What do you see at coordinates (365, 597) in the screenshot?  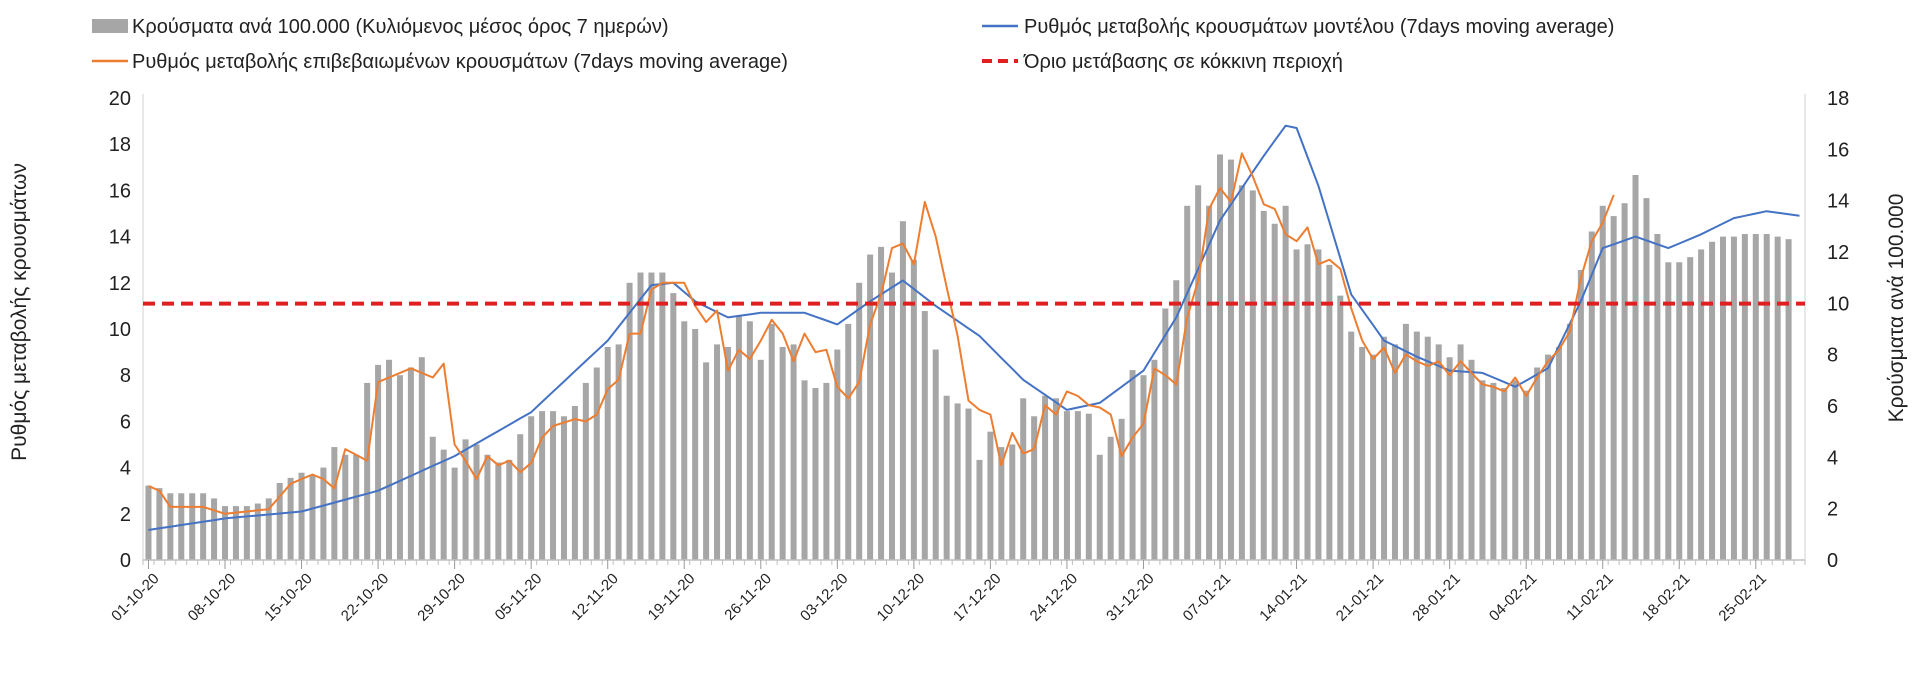 I see `x-tick-label: 22-10-20` at bounding box center [365, 597].